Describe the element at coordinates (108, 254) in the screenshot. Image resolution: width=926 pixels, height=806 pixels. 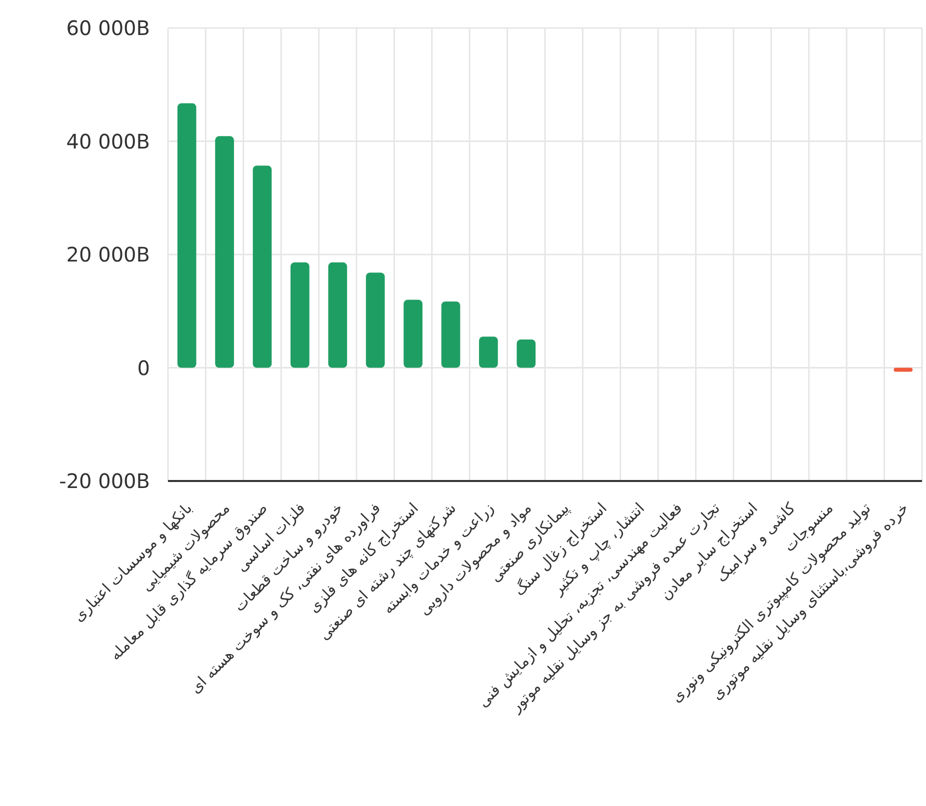
I see `y-tick-label: 20 000B` at that location.